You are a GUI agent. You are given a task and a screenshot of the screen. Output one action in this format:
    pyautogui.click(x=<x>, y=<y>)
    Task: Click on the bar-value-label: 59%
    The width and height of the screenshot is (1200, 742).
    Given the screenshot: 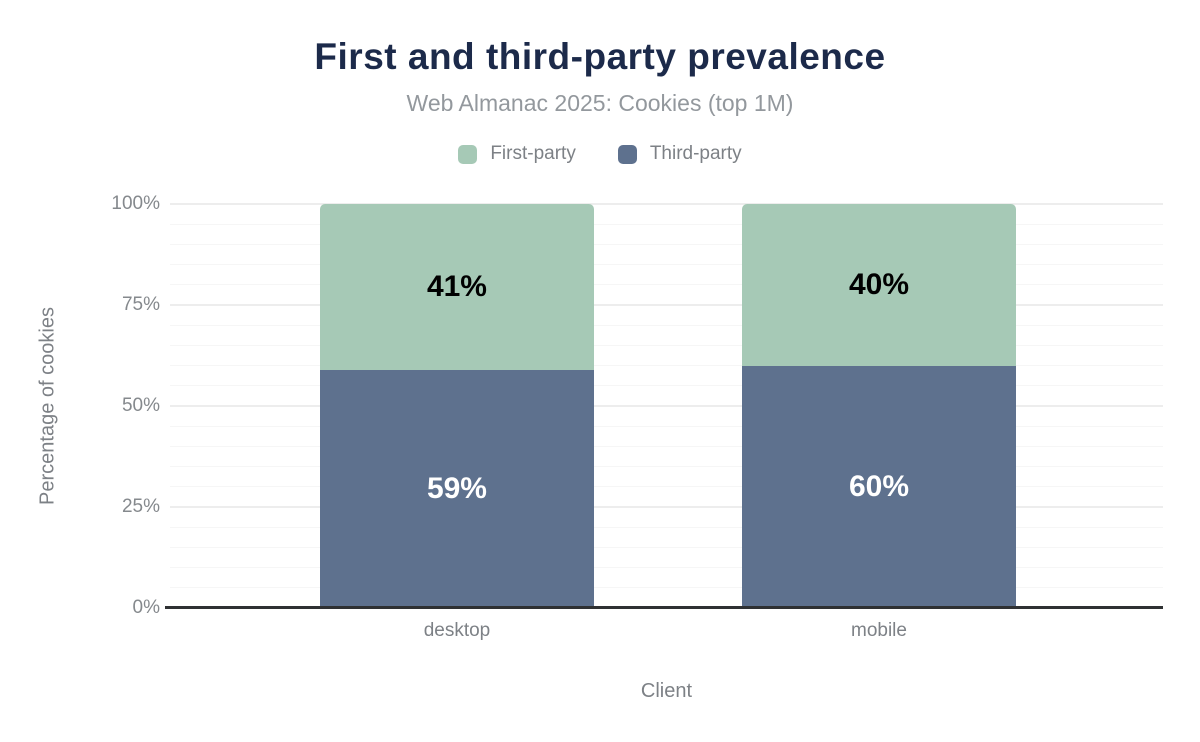 What is the action you would take?
    pyautogui.click(x=456, y=488)
    